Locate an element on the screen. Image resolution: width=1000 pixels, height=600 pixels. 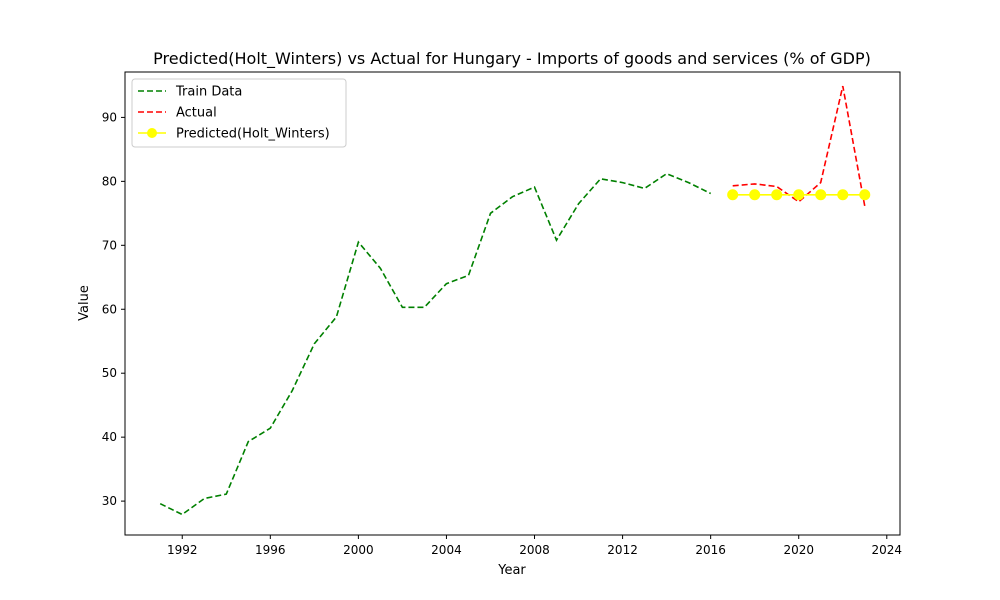
x-tick-label: 2008 is located at coordinates (534, 550).